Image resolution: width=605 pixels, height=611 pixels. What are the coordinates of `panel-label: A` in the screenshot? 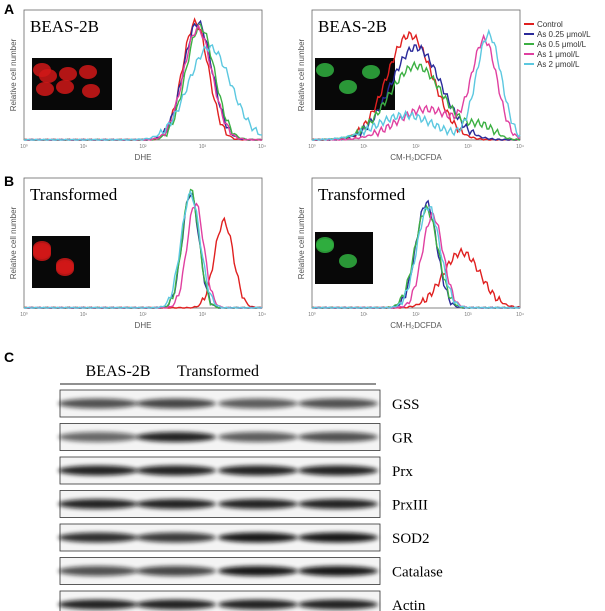 It's located at (9, 9).